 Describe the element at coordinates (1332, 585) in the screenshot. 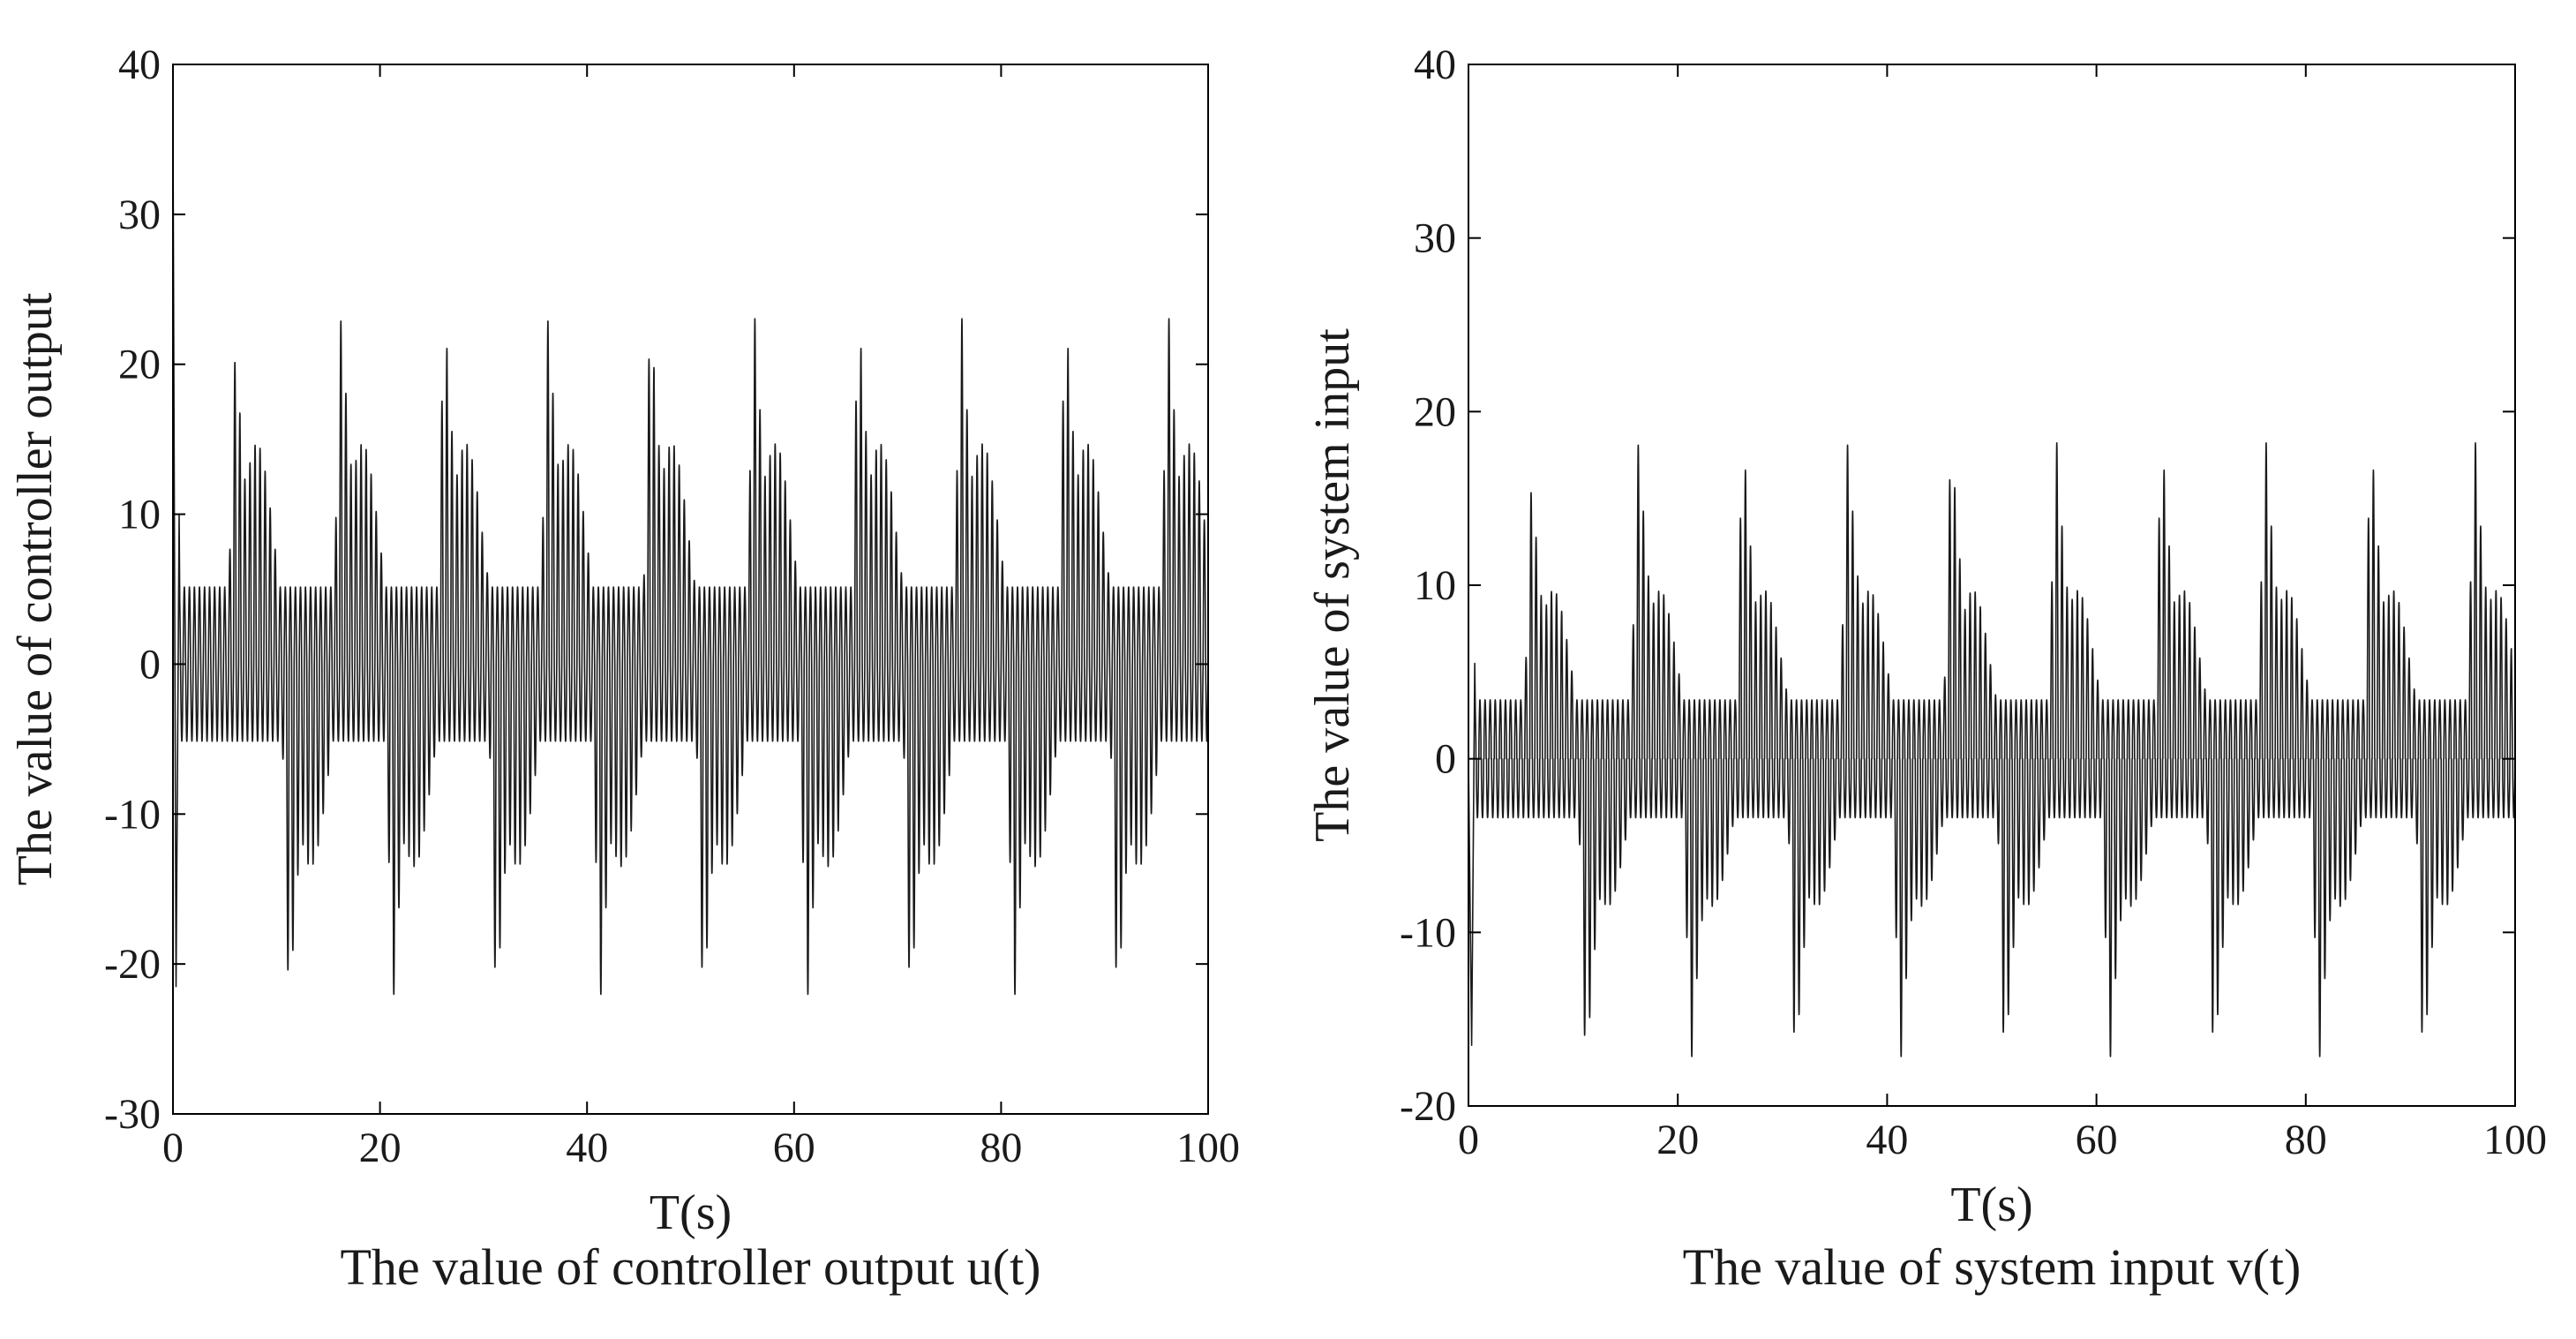

I see `y-axis-label: The value of system input` at that location.